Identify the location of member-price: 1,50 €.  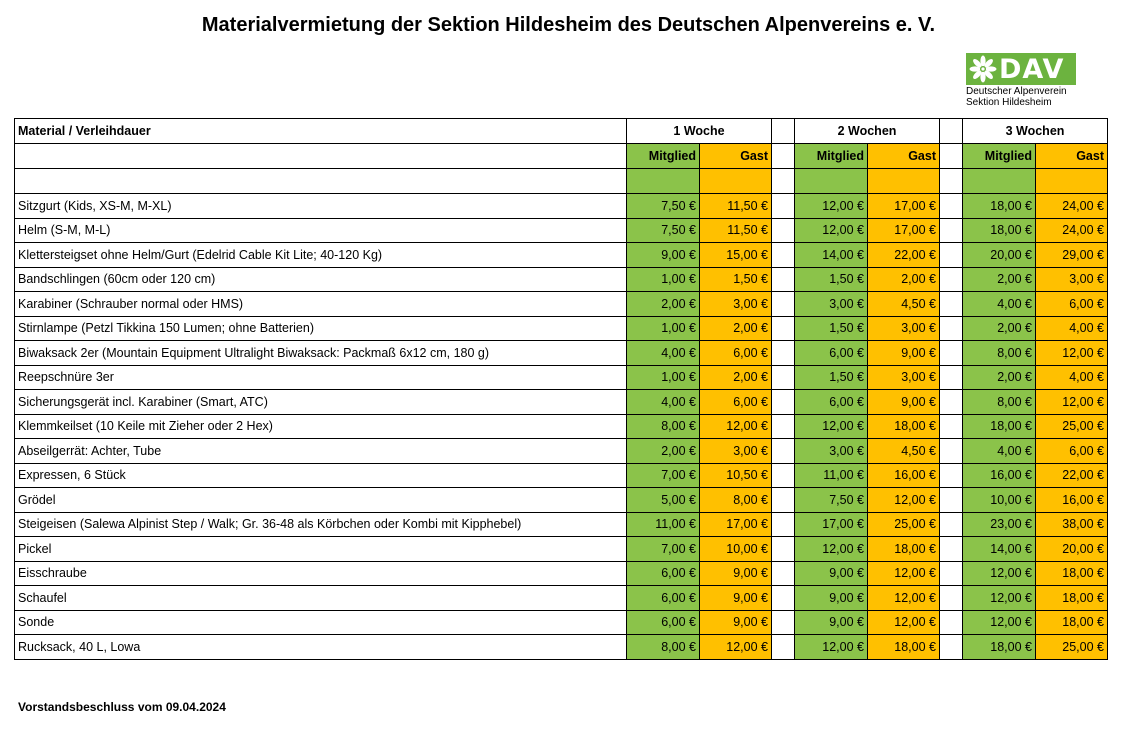
(831, 279).